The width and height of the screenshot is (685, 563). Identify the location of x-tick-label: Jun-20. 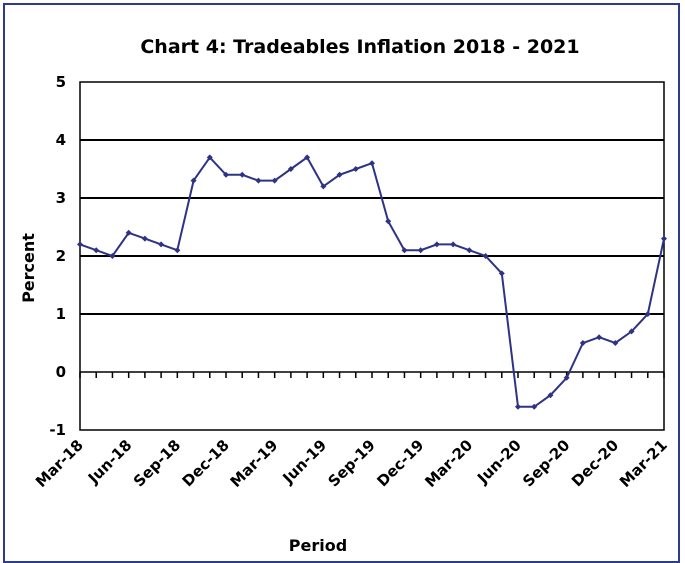
(499, 462).